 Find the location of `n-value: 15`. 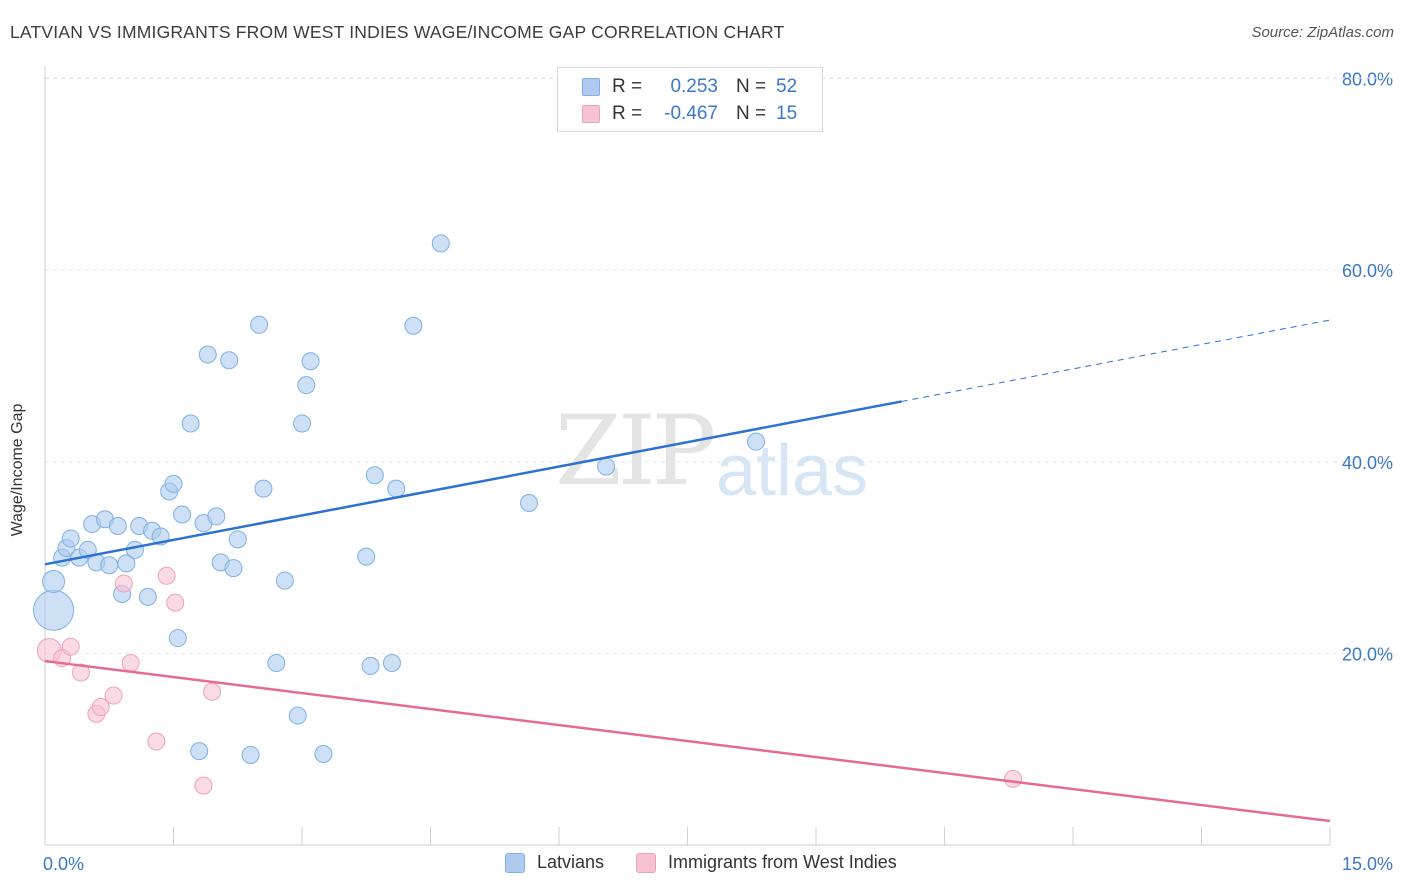

n-value: 15 is located at coordinates (787, 113).